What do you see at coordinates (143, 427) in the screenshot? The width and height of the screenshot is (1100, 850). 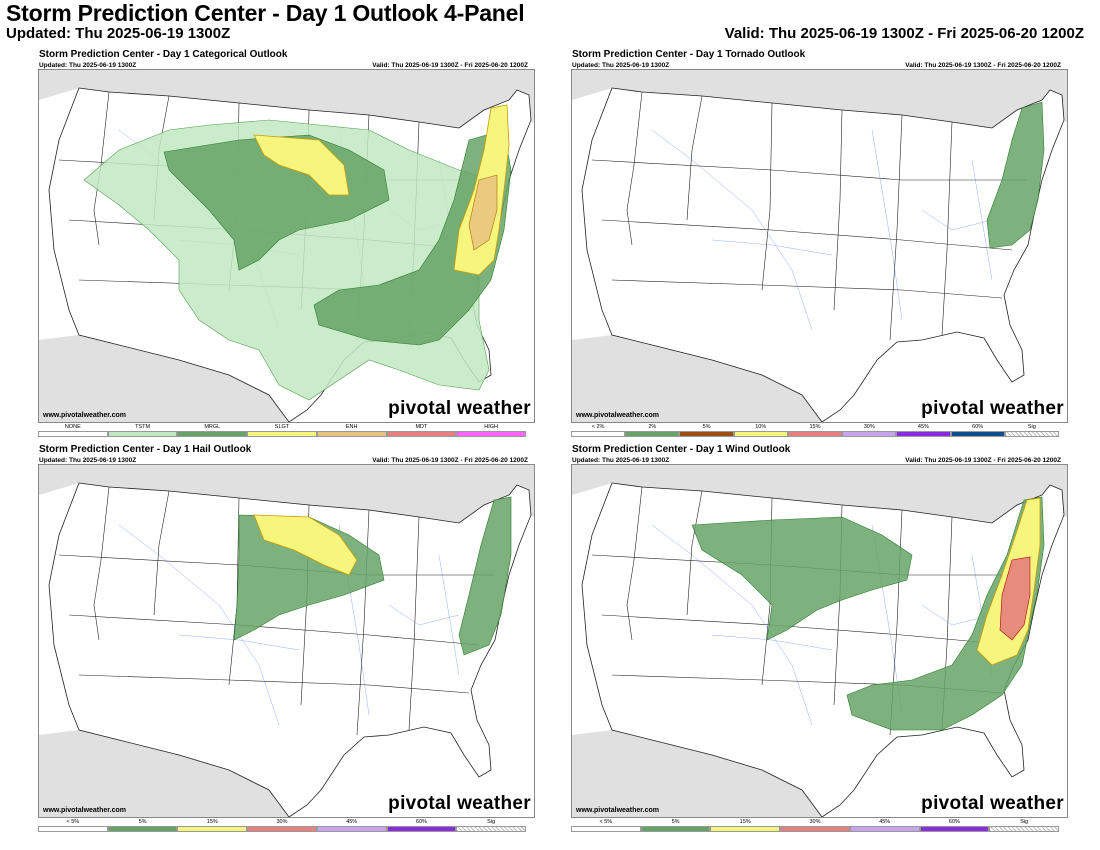 I see `legend-label: TSTM` at bounding box center [143, 427].